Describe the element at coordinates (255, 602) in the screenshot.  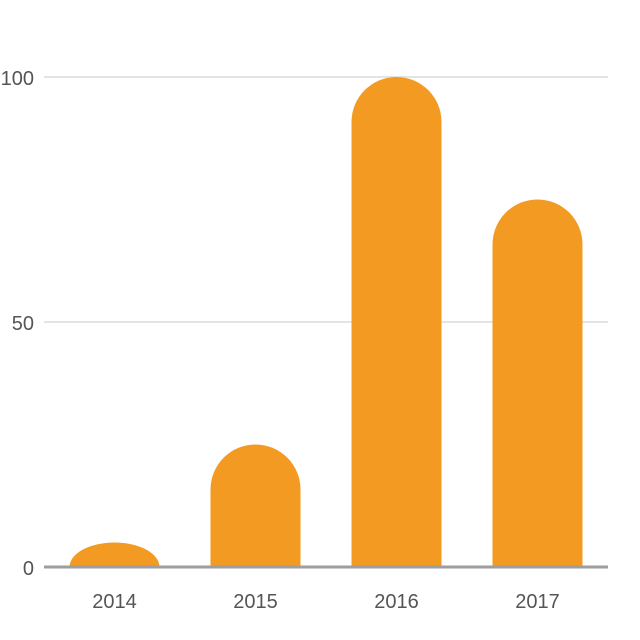
I see `x-tick-label-2015: 2015` at that location.